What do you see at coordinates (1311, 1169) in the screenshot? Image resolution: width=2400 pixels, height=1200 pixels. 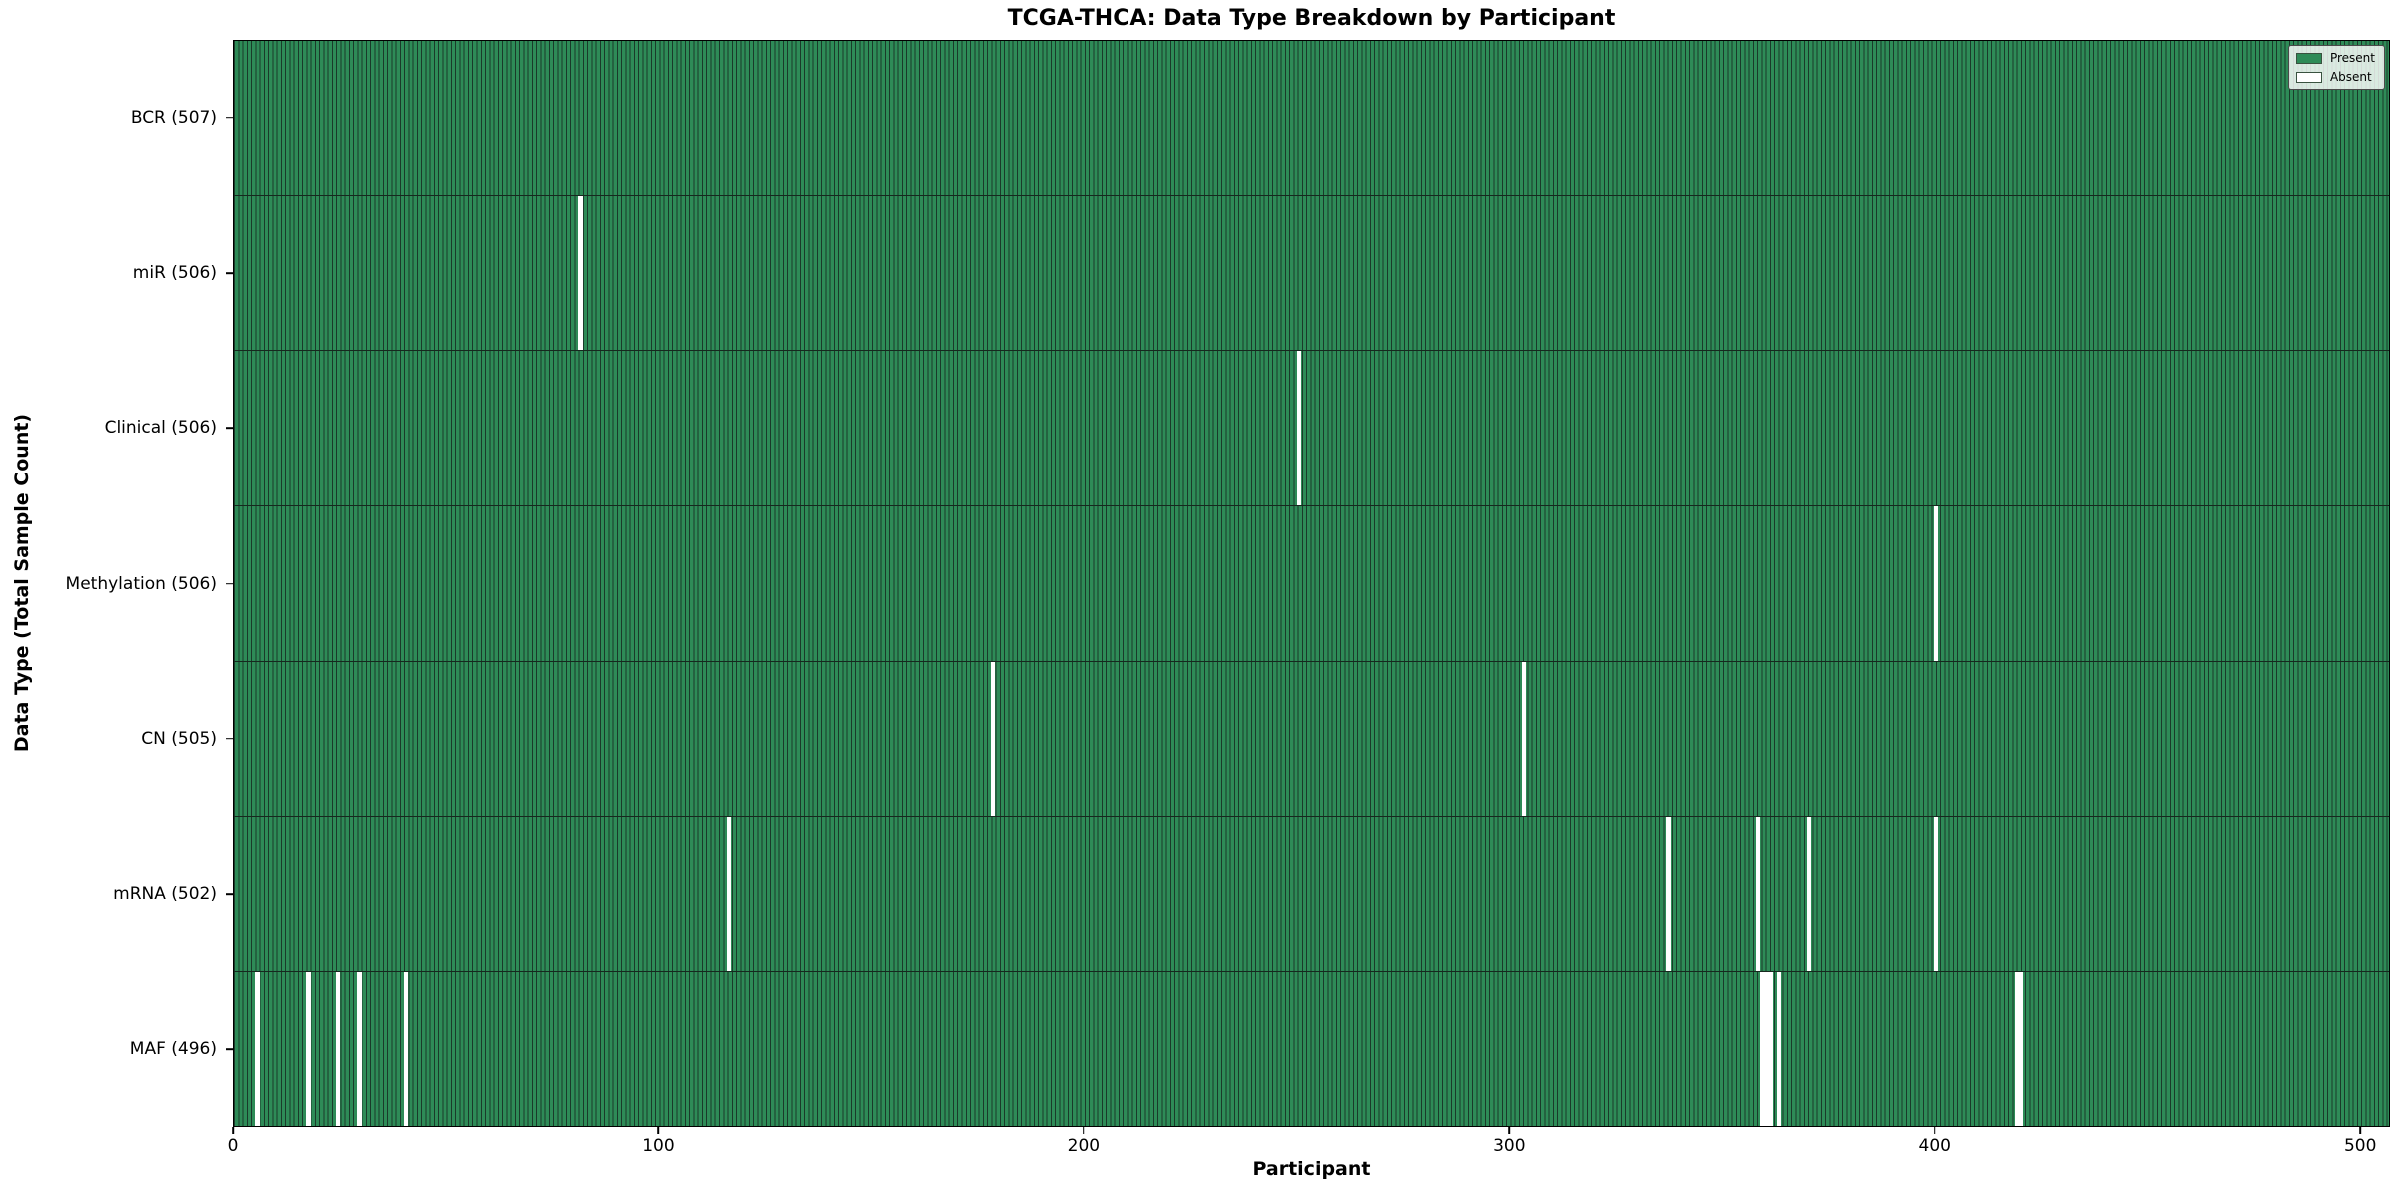 I see `x-axis-label: Participant` at bounding box center [1311, 1169].